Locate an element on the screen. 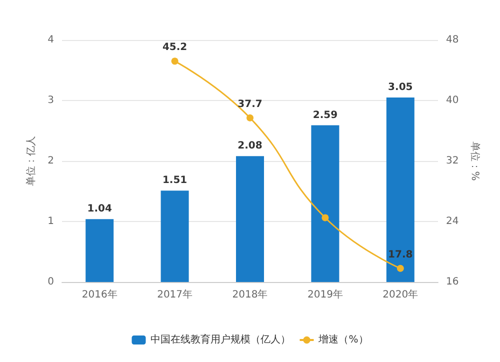 This screenshot has height=362, width=500. y2-axis-title: 单位：% is located at coordinates (475, 161).